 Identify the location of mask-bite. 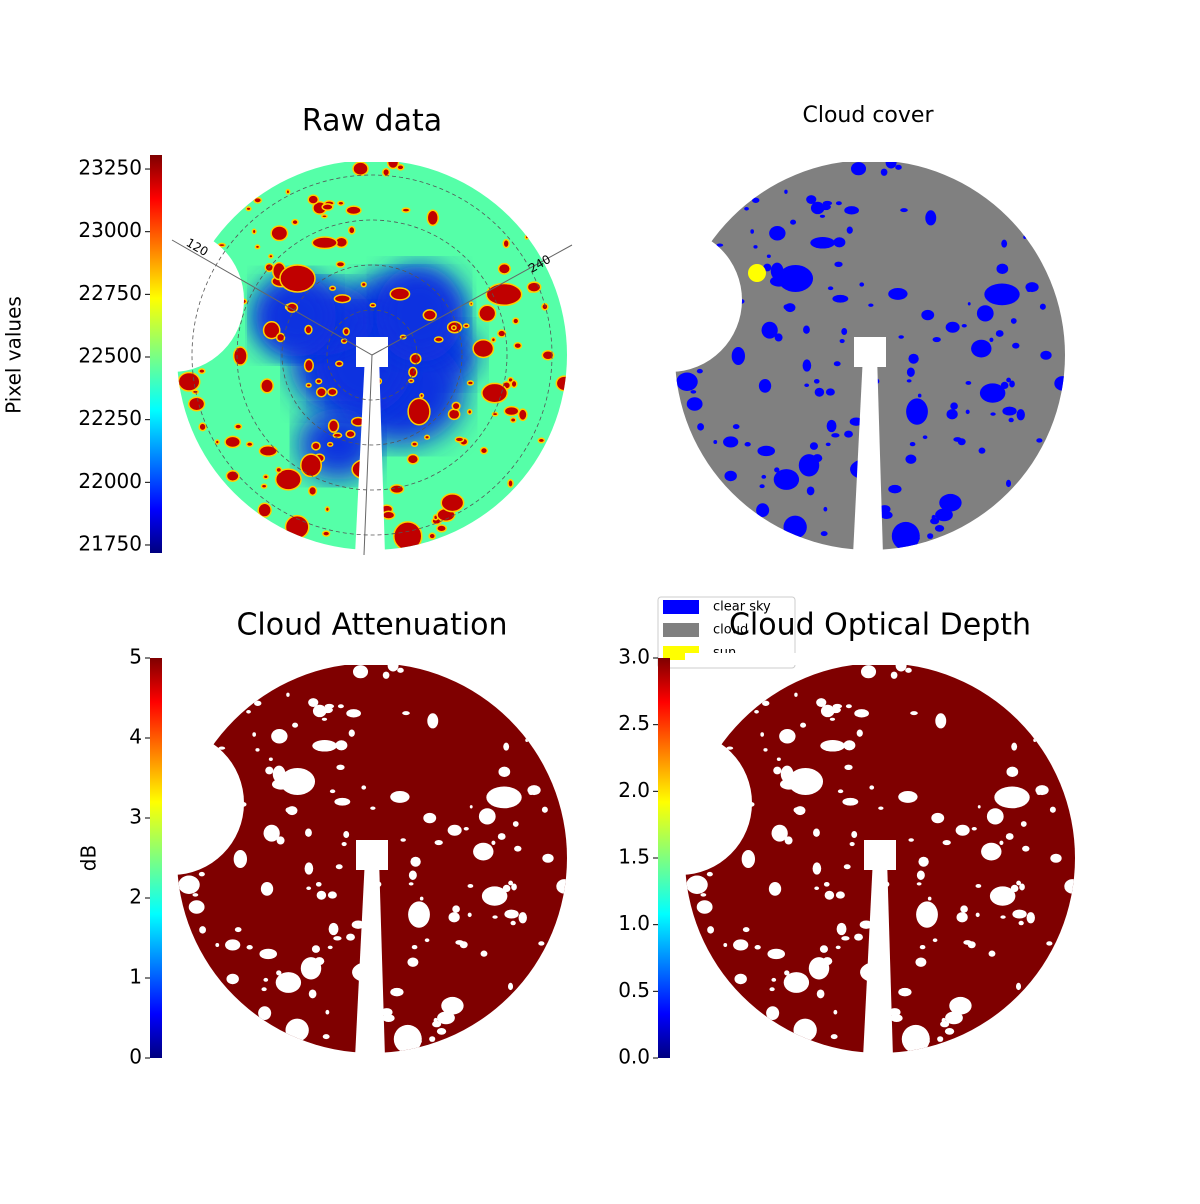
(680, 803).